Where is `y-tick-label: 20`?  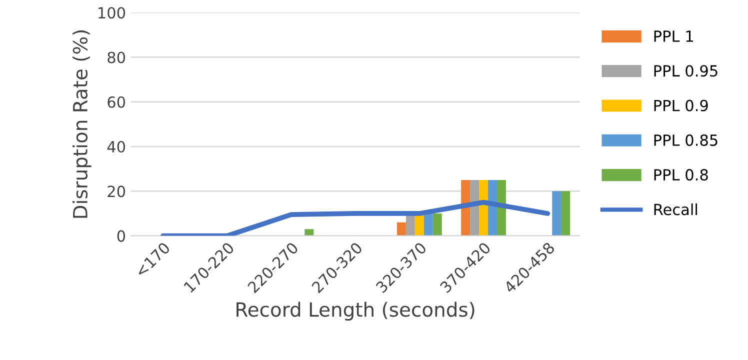 y-tick-label: 20 is located at coordinates (117, 192).